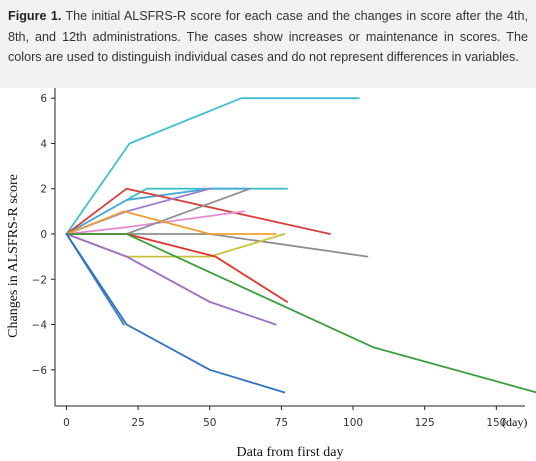  I want to click on x-tick-label: 50, so click(209, 423).